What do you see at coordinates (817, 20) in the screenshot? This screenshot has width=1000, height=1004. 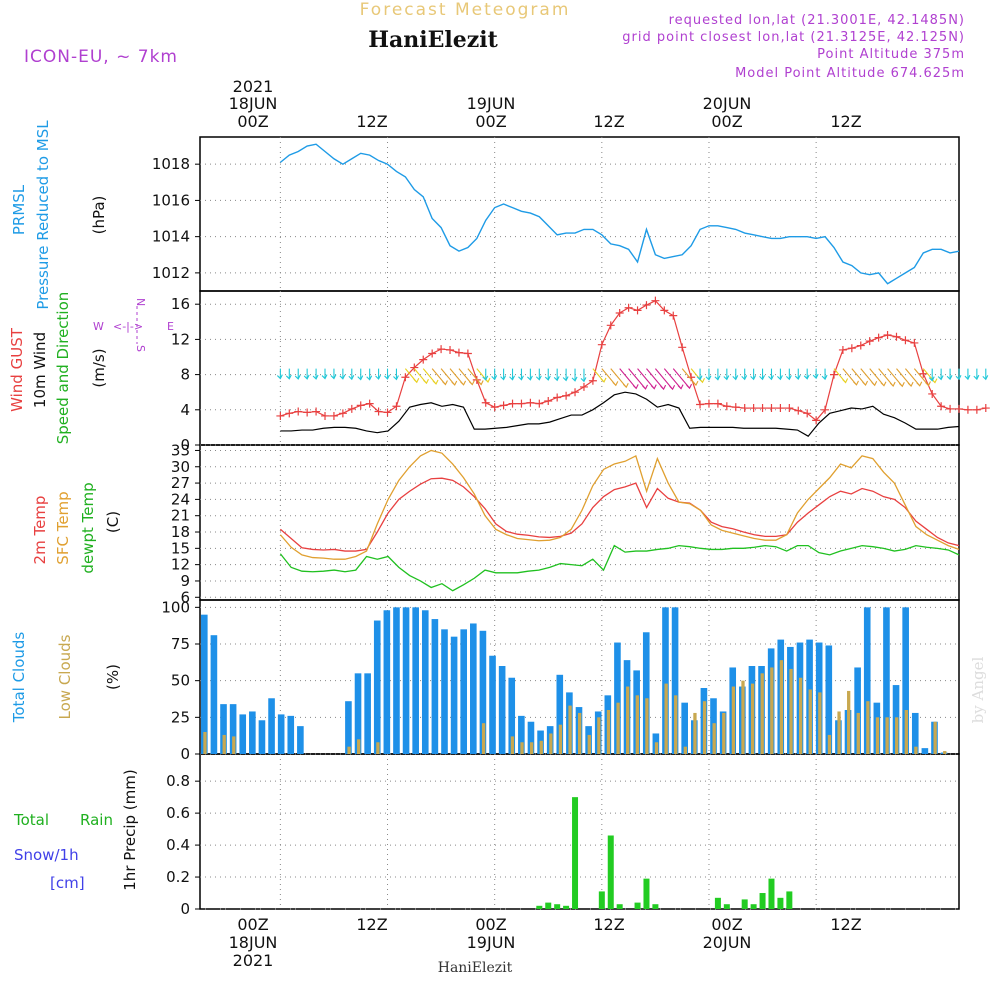 I see `requested-coords: requested lon,lat (21.3001E, 42.1485N)` at bounding box center [817, 20].